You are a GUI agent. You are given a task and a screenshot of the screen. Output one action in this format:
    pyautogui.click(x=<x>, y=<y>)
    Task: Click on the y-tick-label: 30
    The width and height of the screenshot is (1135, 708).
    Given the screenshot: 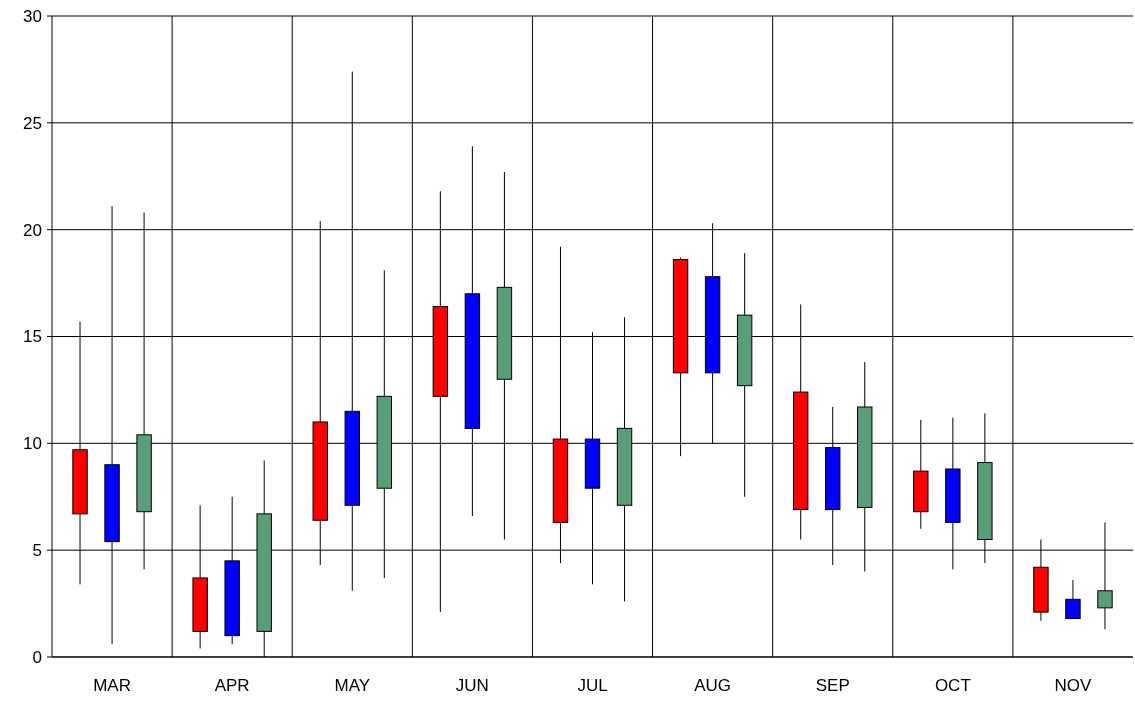 What is the action you would take?
    pyautogui.click(x=32, y=16)
    